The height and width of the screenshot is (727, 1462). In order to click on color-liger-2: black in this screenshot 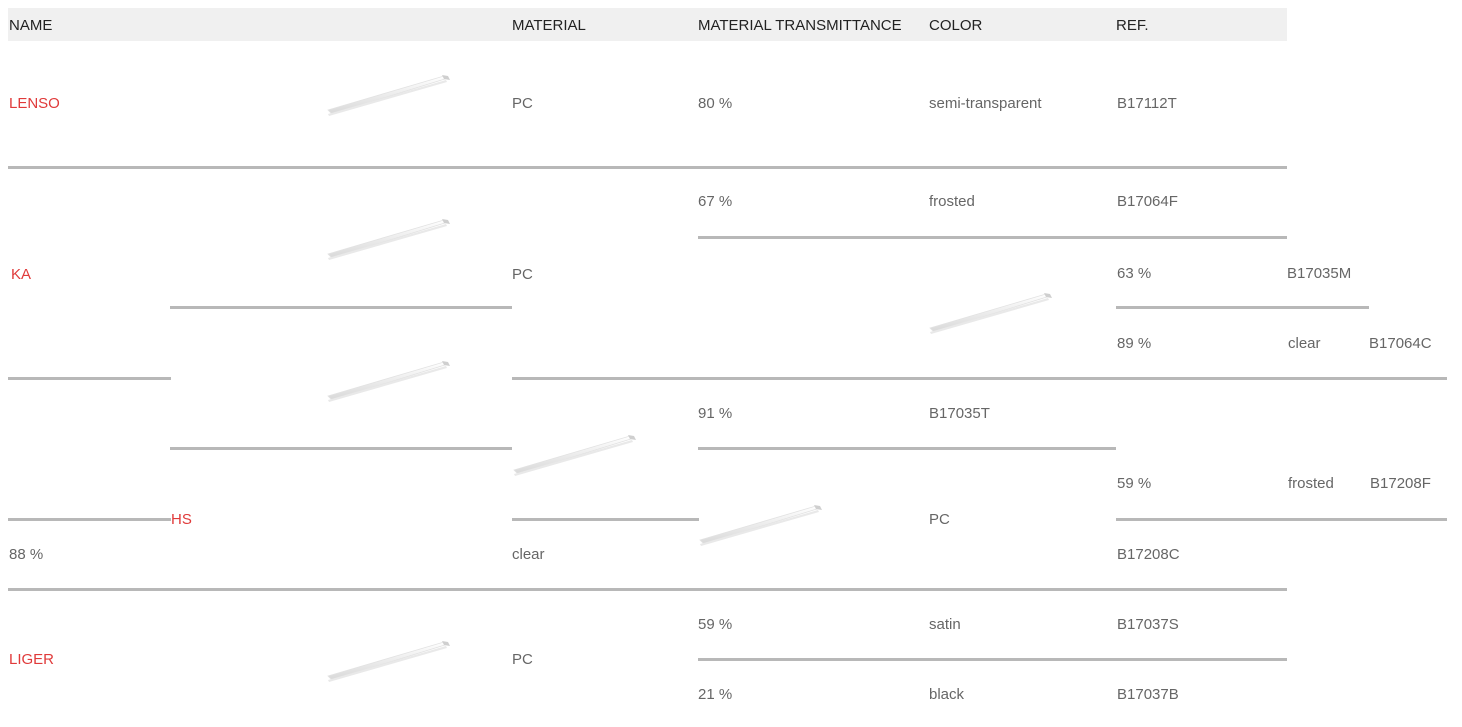, I will do `click(947, 694)`.